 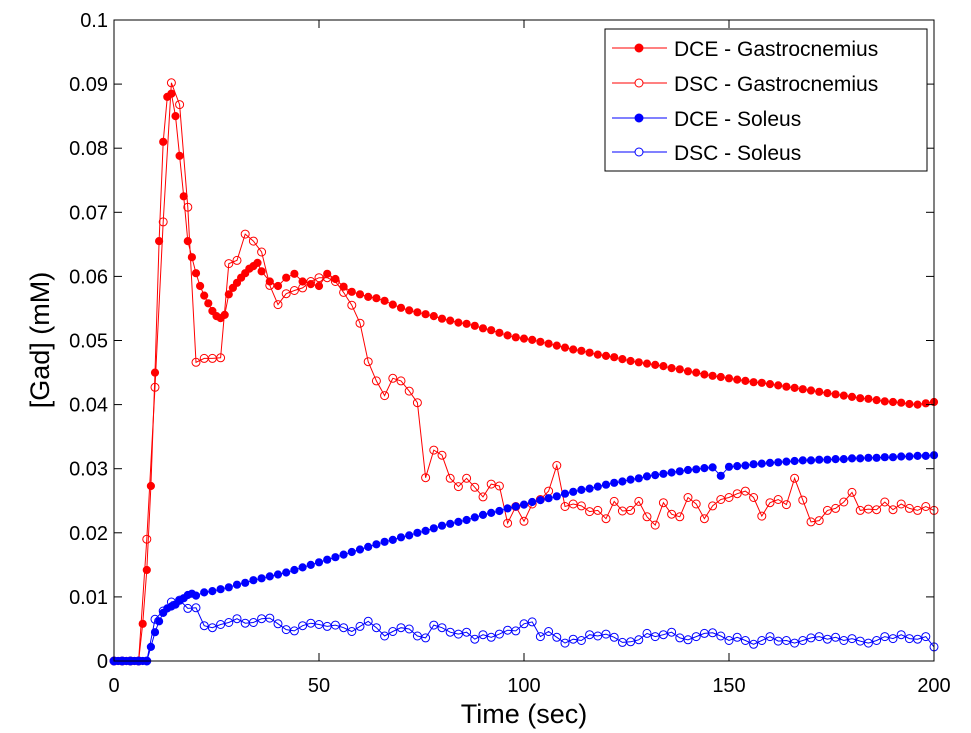 I want to click on legend-label-dce-soleus: DCE - Soleus, so click(x=737, y=119).